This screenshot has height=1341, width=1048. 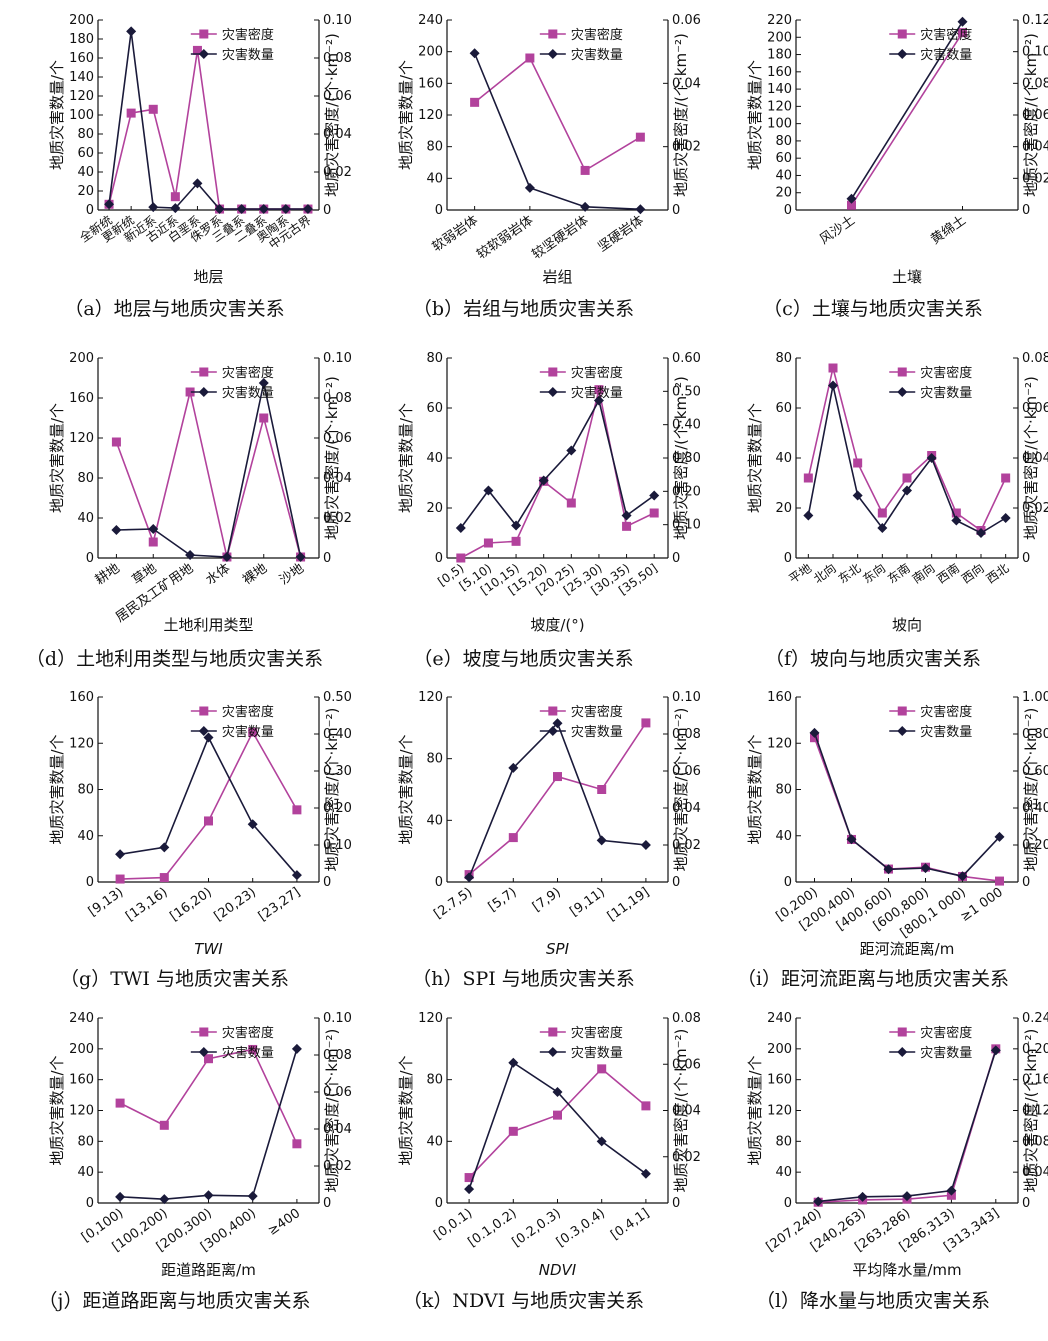 I want to click on left-tick-label: 200, so click(x=81, y=20).